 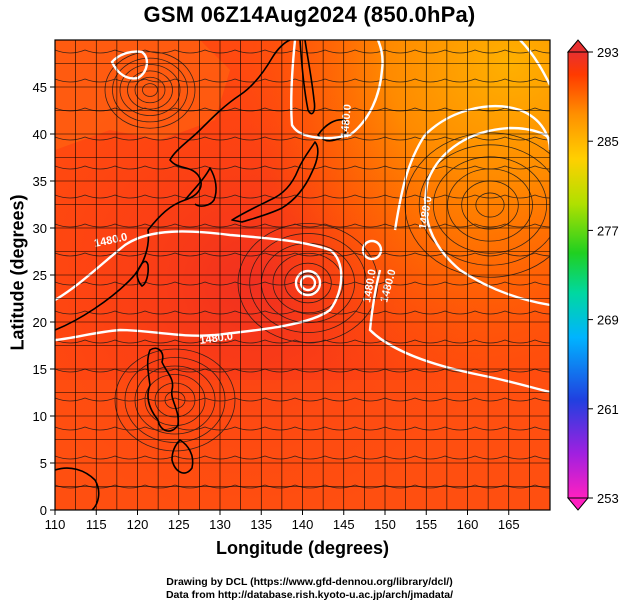 I want to click on y-tick-label: 5, so click(x=43, y=463).